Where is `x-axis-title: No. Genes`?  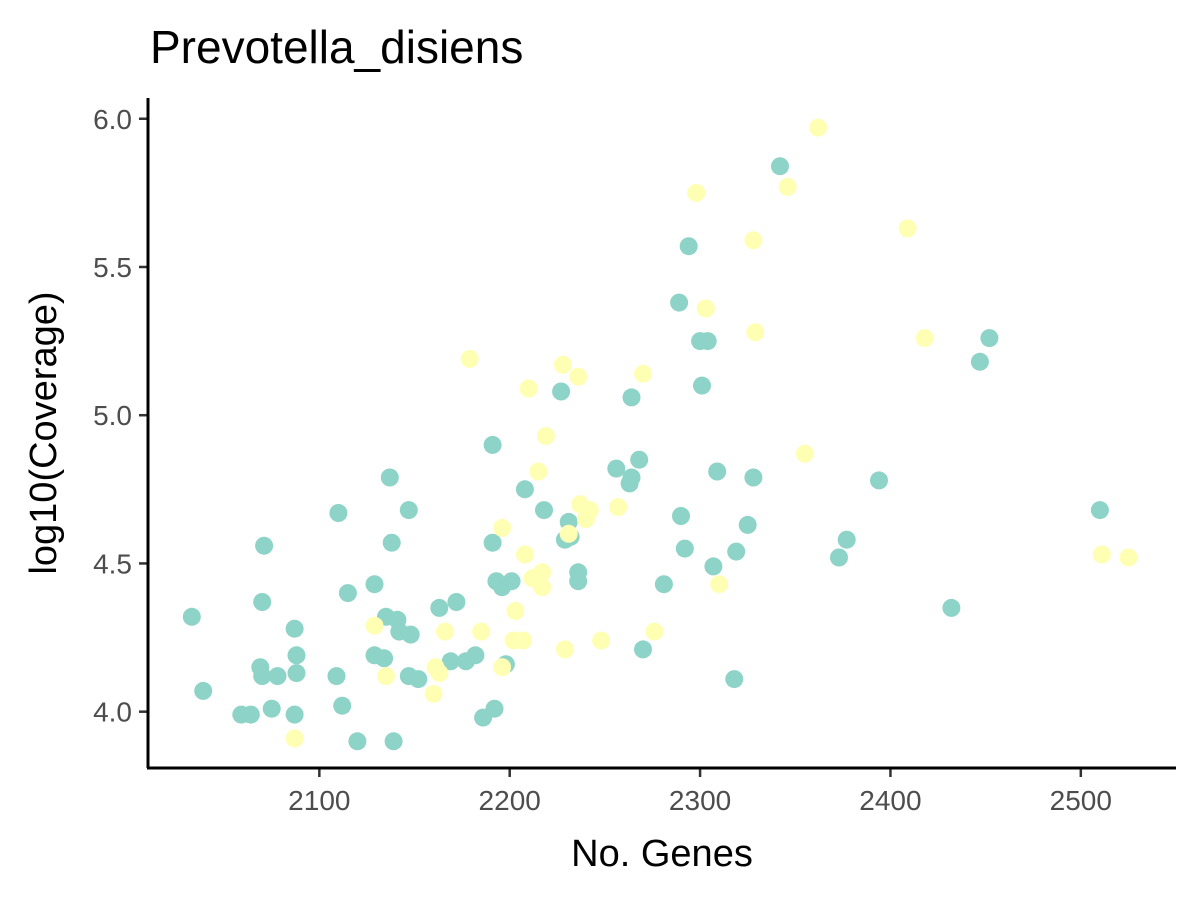
x-axis-title: No. Genes is located at coordinates (662, 854).